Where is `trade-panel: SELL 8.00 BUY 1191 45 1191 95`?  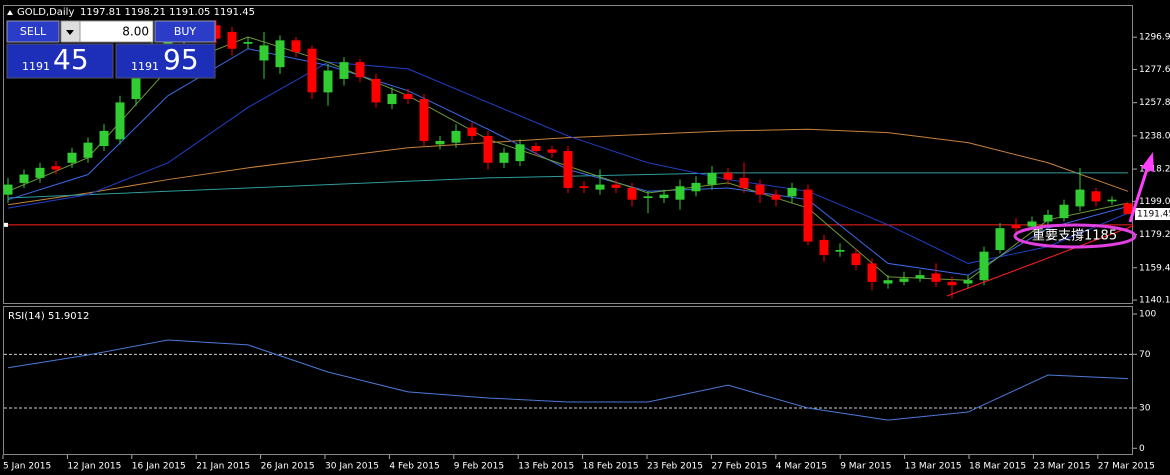 trade-panel: SELL 8.00 BUY 1191 45 1191 95 is located at coordinates (111, 49).